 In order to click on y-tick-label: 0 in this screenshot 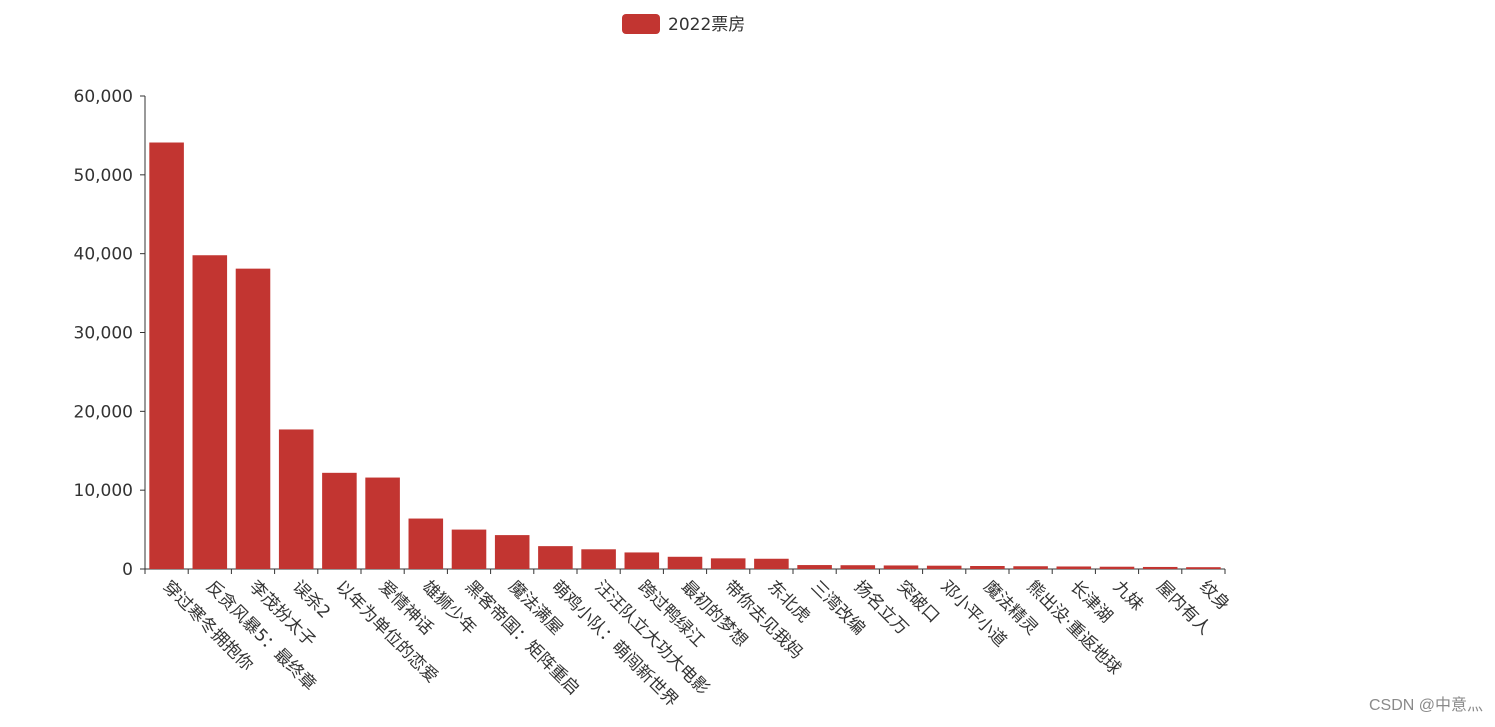, I will do `click(127, 570)`.